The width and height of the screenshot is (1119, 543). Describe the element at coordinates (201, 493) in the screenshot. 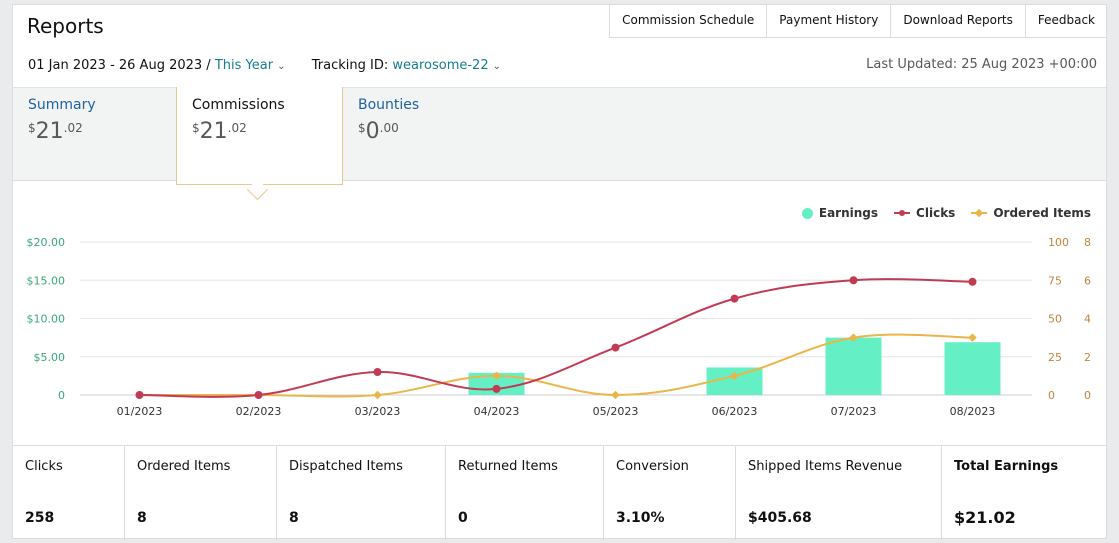

I see `stat-ordered-items: Ordered Items 8` at that location.